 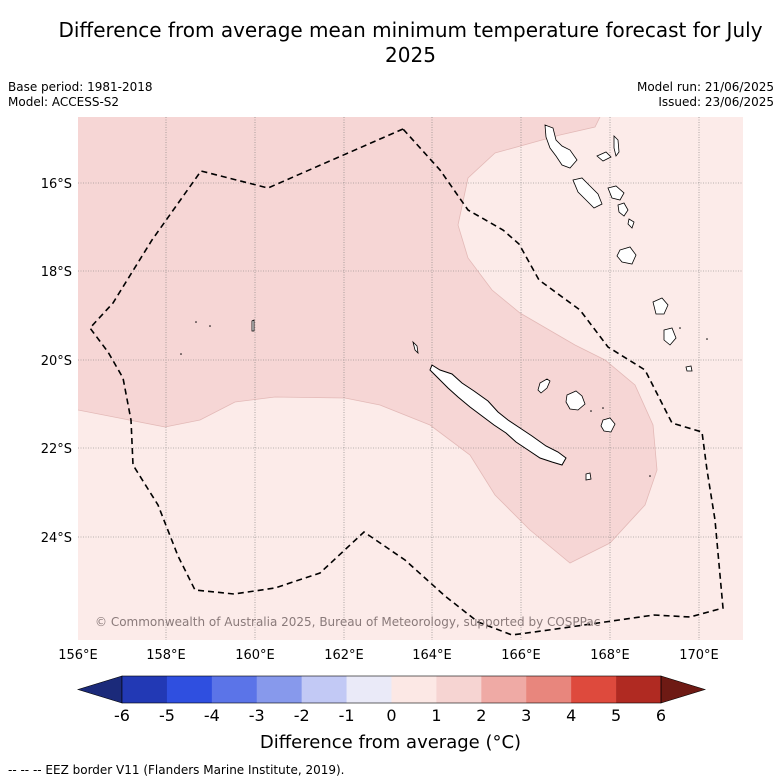 I want to click on extend-arrow-right-icon, so click(x=683, y=689).